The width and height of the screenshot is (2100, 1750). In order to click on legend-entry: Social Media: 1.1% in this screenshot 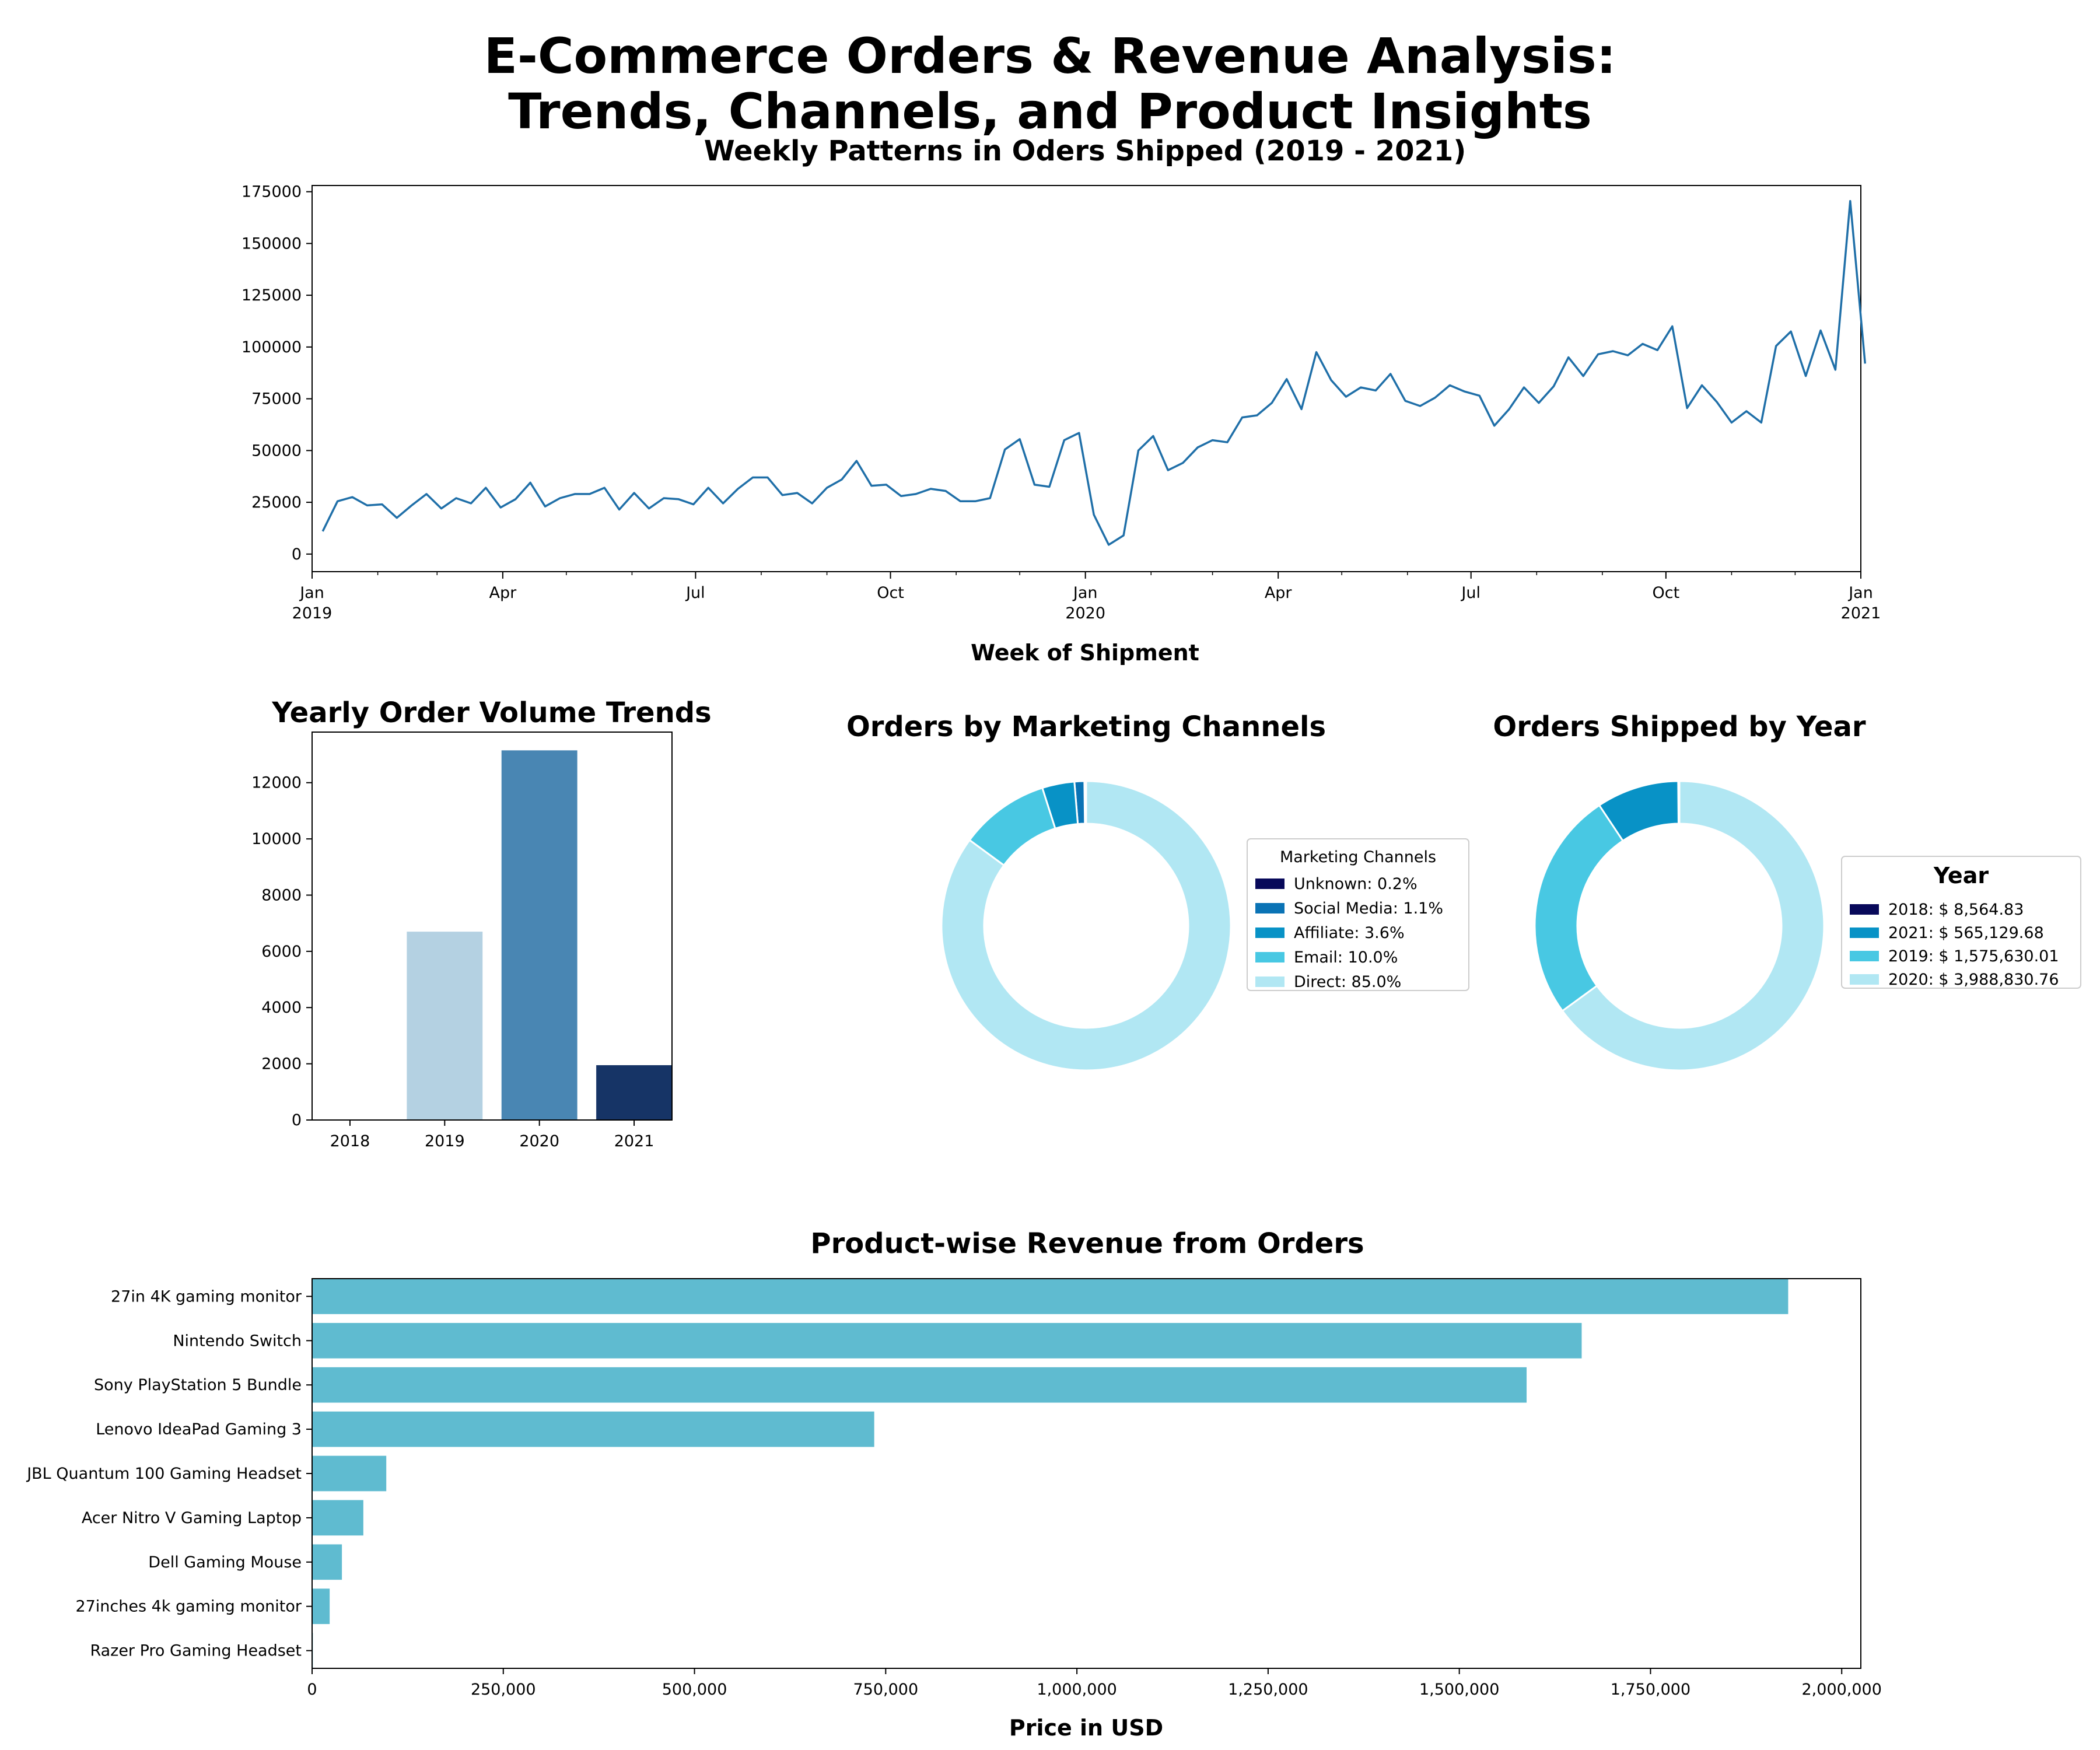, I will do `click(1368, 909)`.